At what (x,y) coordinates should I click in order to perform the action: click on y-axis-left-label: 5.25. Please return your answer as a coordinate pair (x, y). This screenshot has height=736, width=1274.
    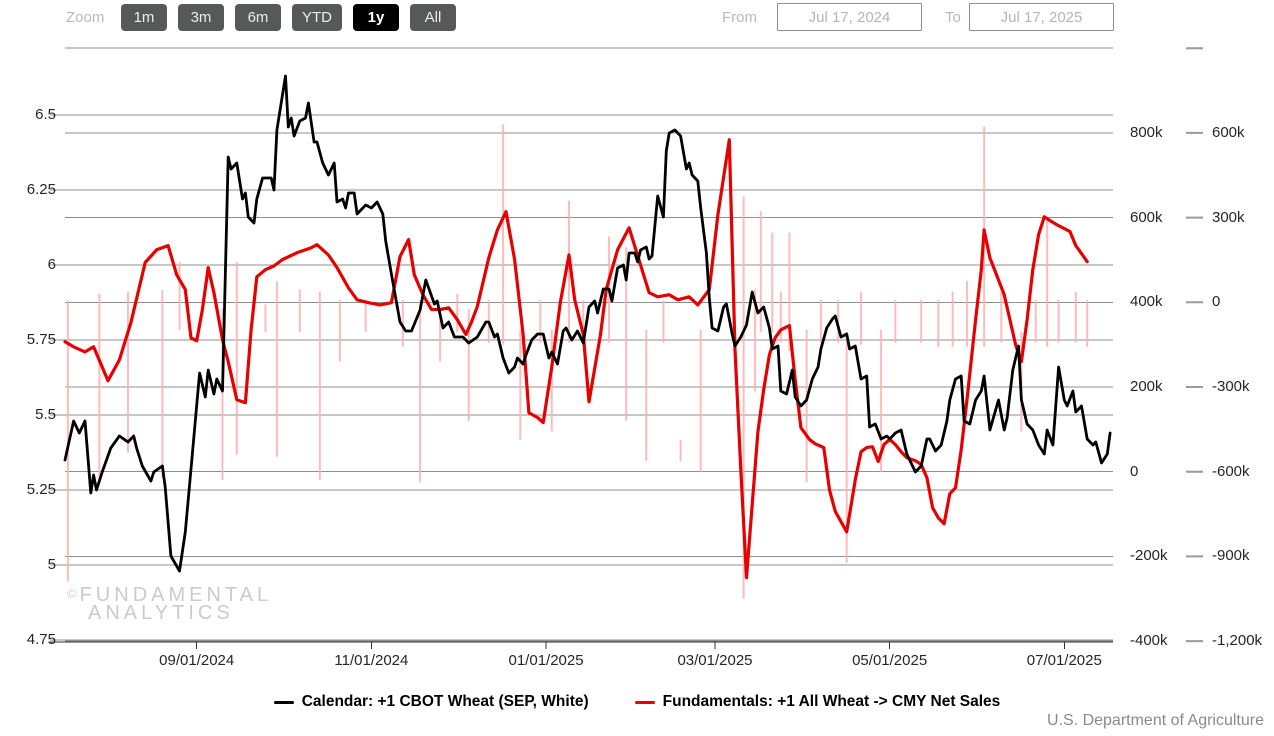
    Looking at the image, I should click on (41, 489).